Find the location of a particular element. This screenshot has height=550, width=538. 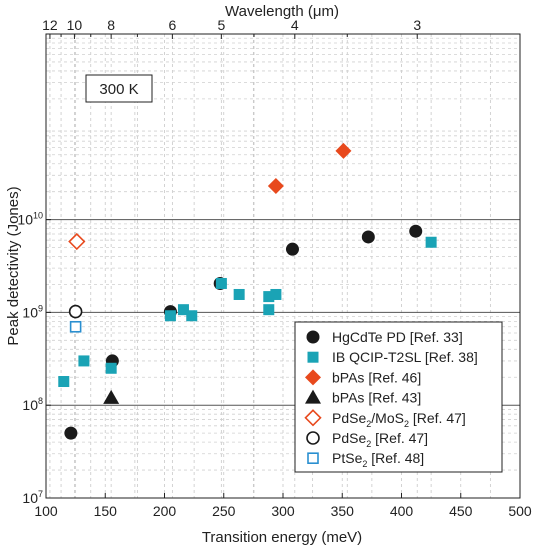

annotation-label: 300 K is located at coordinates (118, 89).